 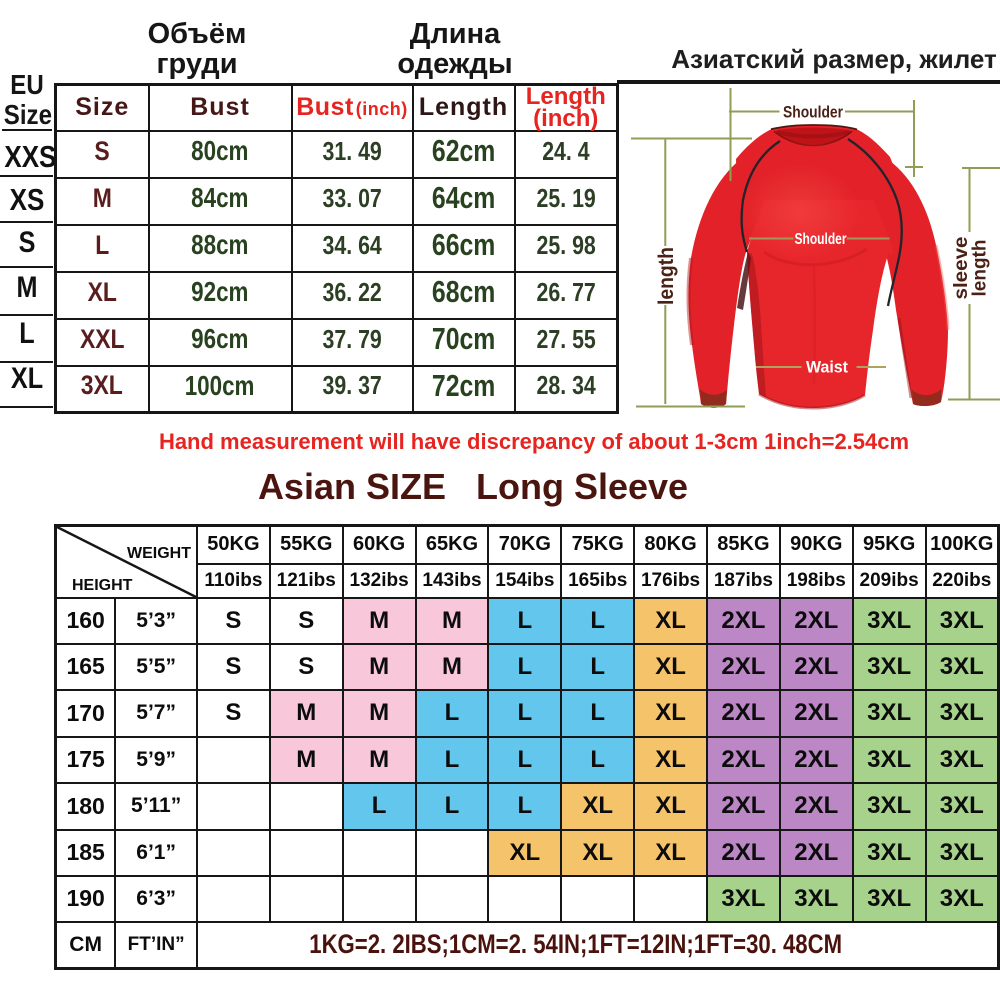 What do you see at coordinates (961, 268) in the screenshot?
I see `svg-text: sleeve` at bounding box center [961, 268].